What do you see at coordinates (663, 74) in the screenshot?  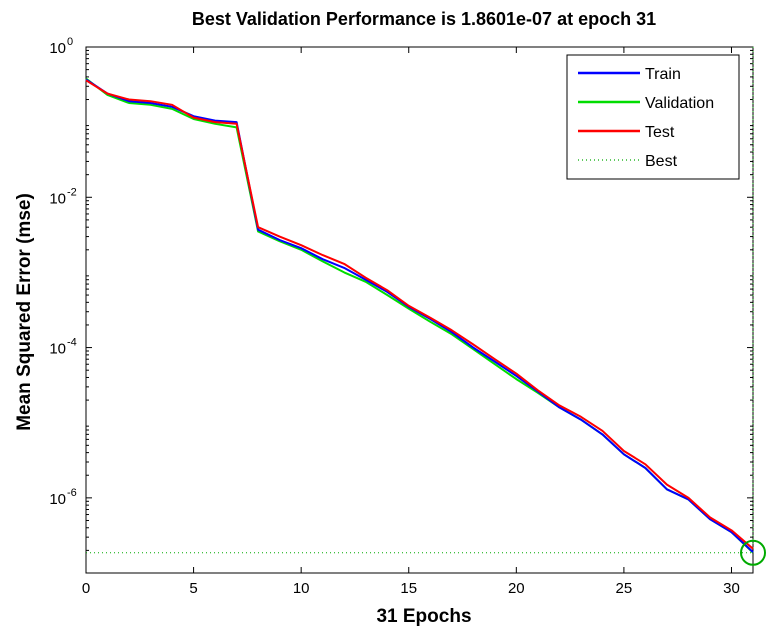 I see `legend-label-train: Train` at bounding box center [663, 74].